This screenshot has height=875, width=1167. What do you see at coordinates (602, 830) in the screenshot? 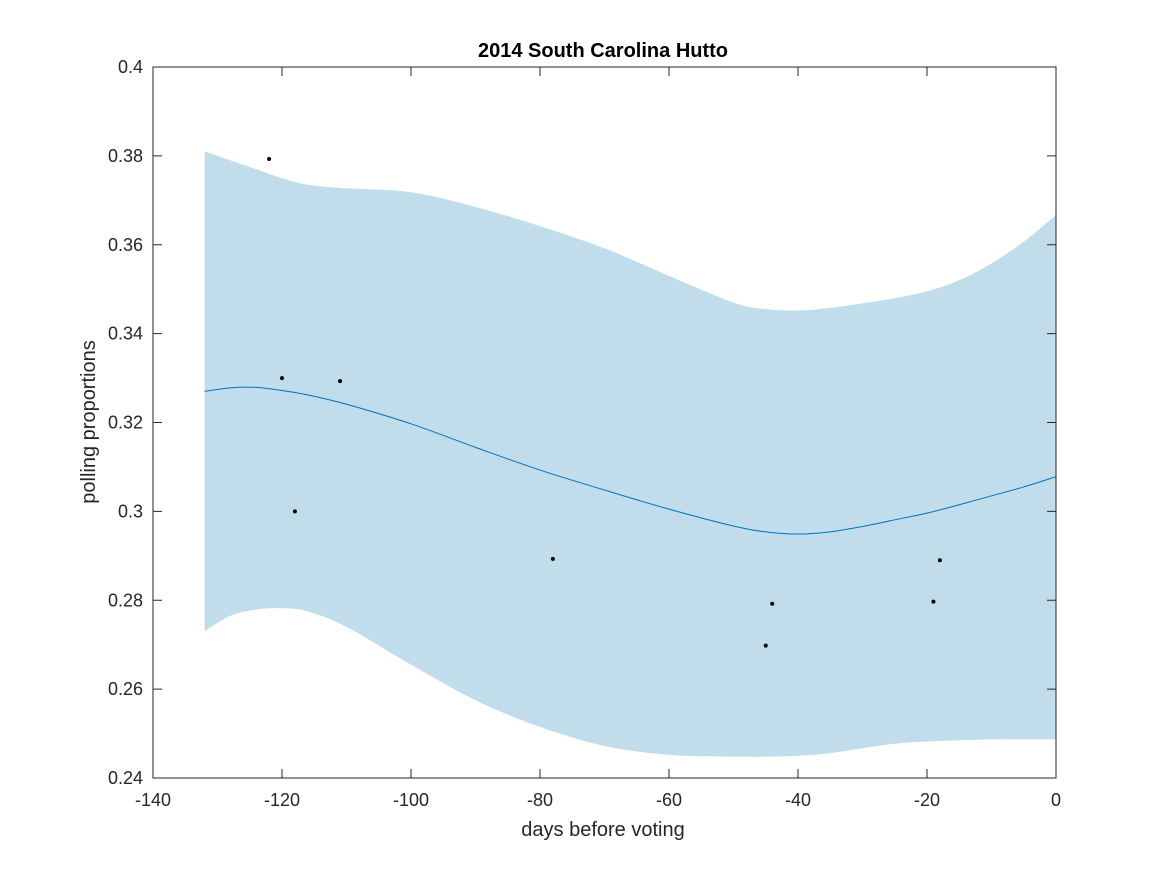
I see `x-axis-label: days before voting` at bounding box center [602, 830].